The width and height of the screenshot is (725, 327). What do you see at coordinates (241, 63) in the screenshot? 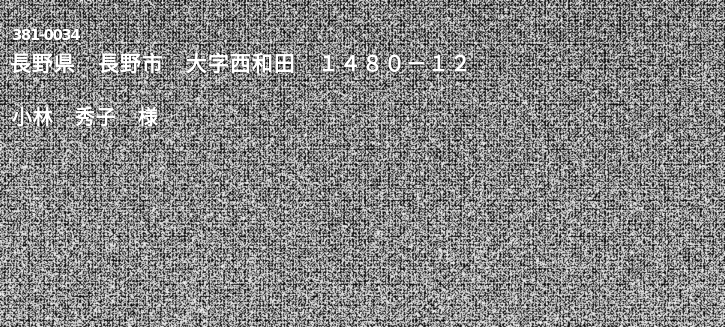
I see `address-line: 長野県 長野市 大字西和田 １４８０－１２` at bounding box center [241, 63].